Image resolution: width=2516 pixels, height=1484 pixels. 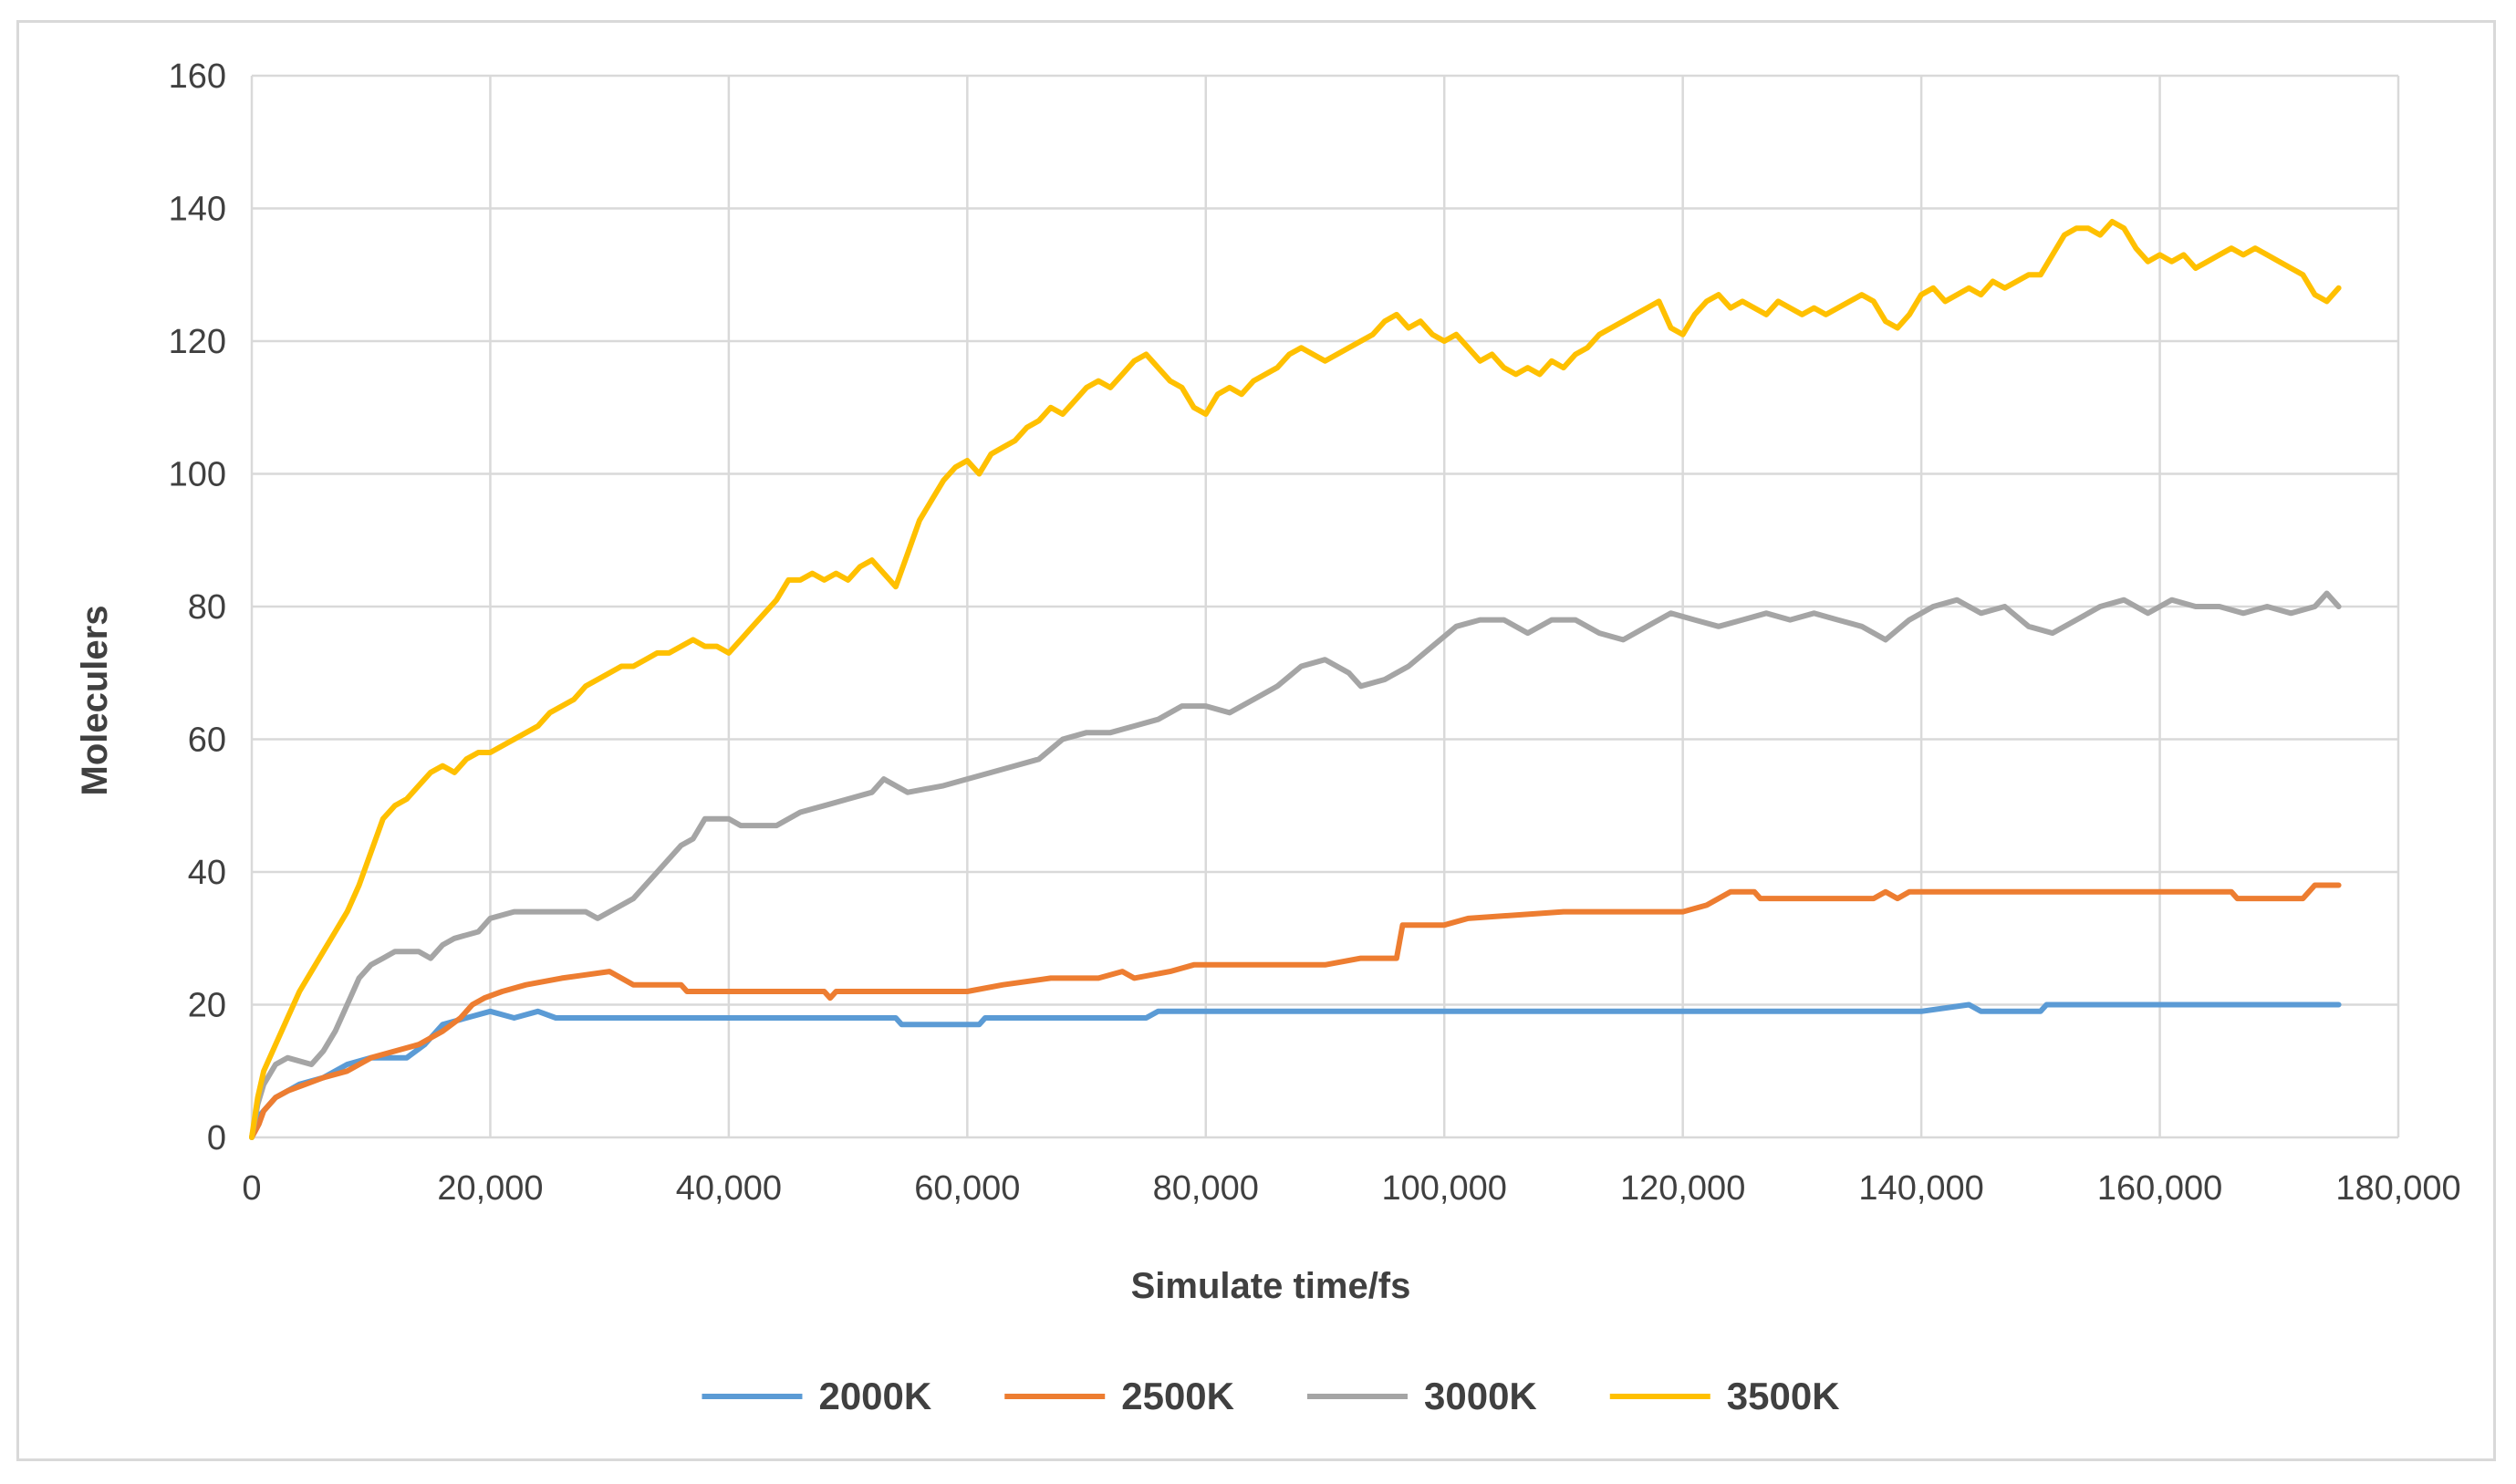 What do you see at coordinates (95, 701) in the screenshot?
I see `y-axis-title: Moleculers` at bounding box center [95, 701].